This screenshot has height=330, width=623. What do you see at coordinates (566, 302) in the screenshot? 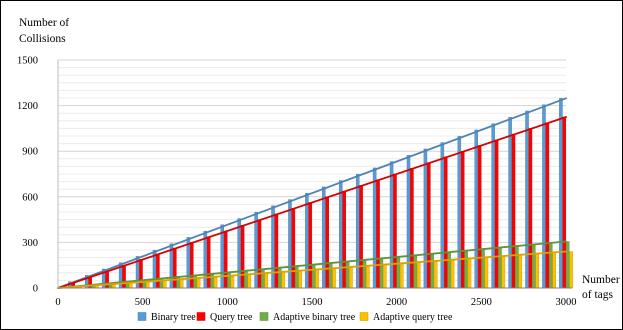
I see `x-tick-label: 3000` at bounding box center [566, 302].